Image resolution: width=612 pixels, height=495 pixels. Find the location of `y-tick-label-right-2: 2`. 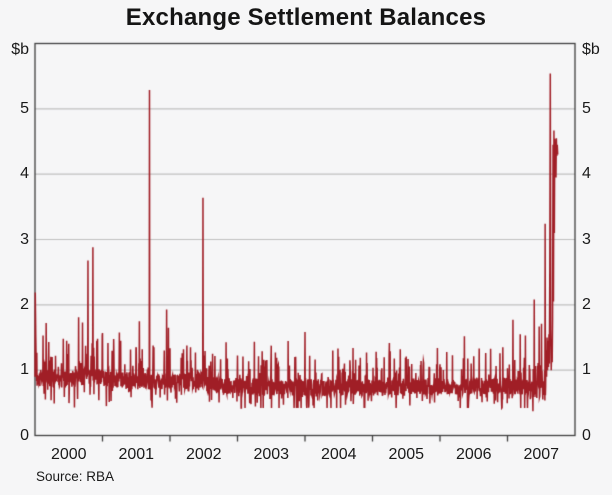

y-tick-label-right-2: 2 is located at coordinates (586, 304).